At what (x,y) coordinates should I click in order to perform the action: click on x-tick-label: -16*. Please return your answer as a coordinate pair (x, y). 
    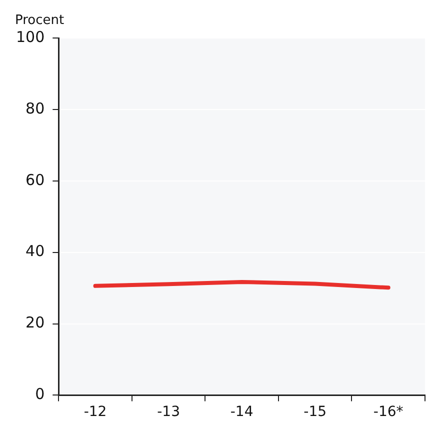
    Looking at the image, I should click on (388, 412).